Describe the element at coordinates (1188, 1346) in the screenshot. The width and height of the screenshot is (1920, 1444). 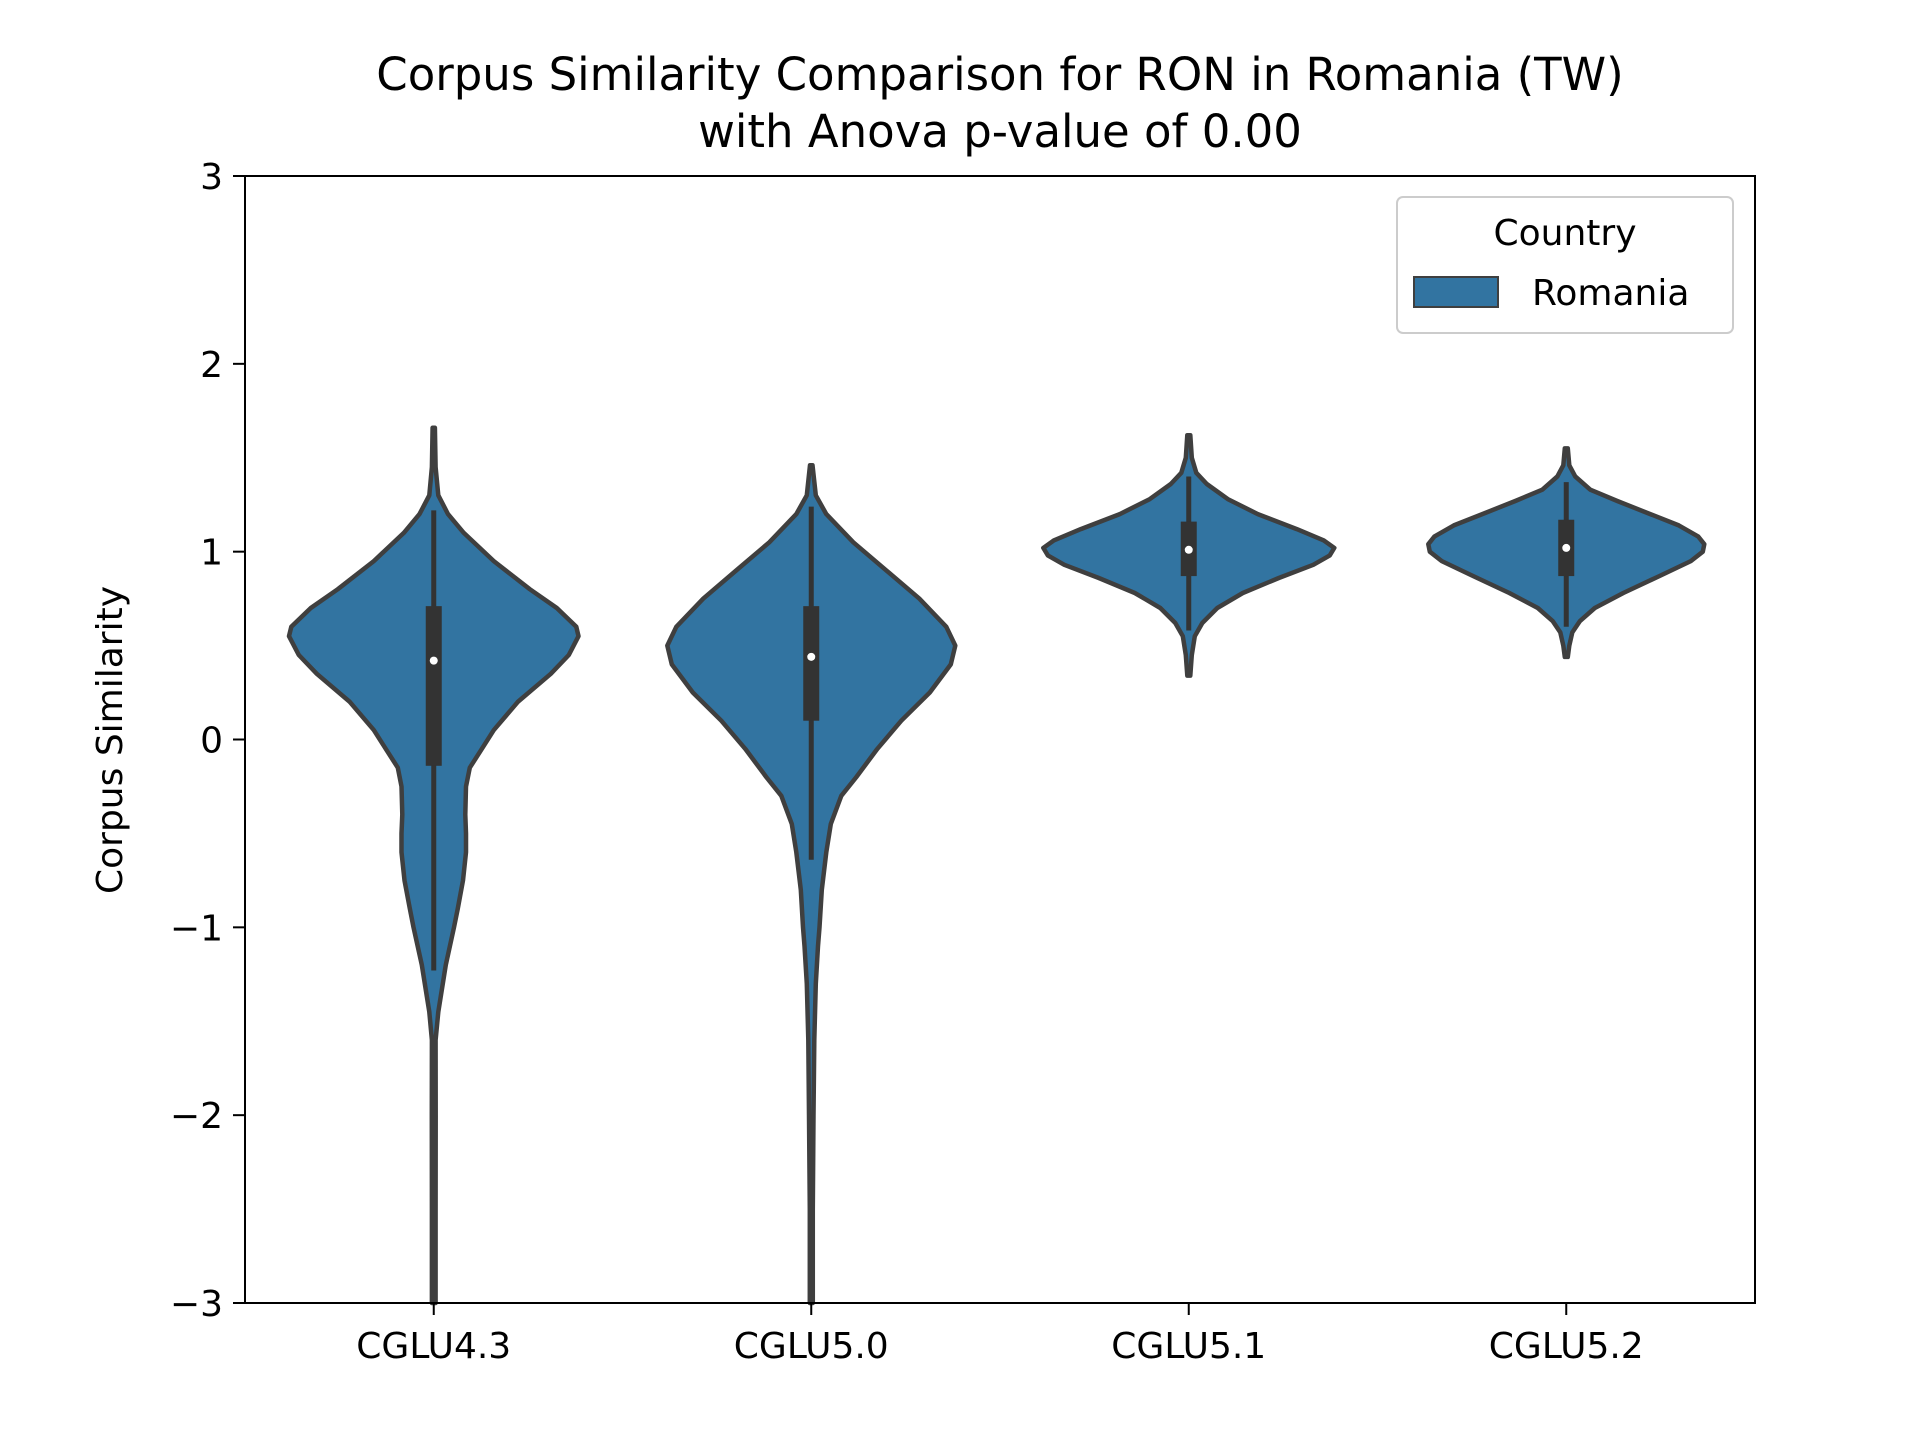
I see `x-tick-label: CGLU5.1` at that location.